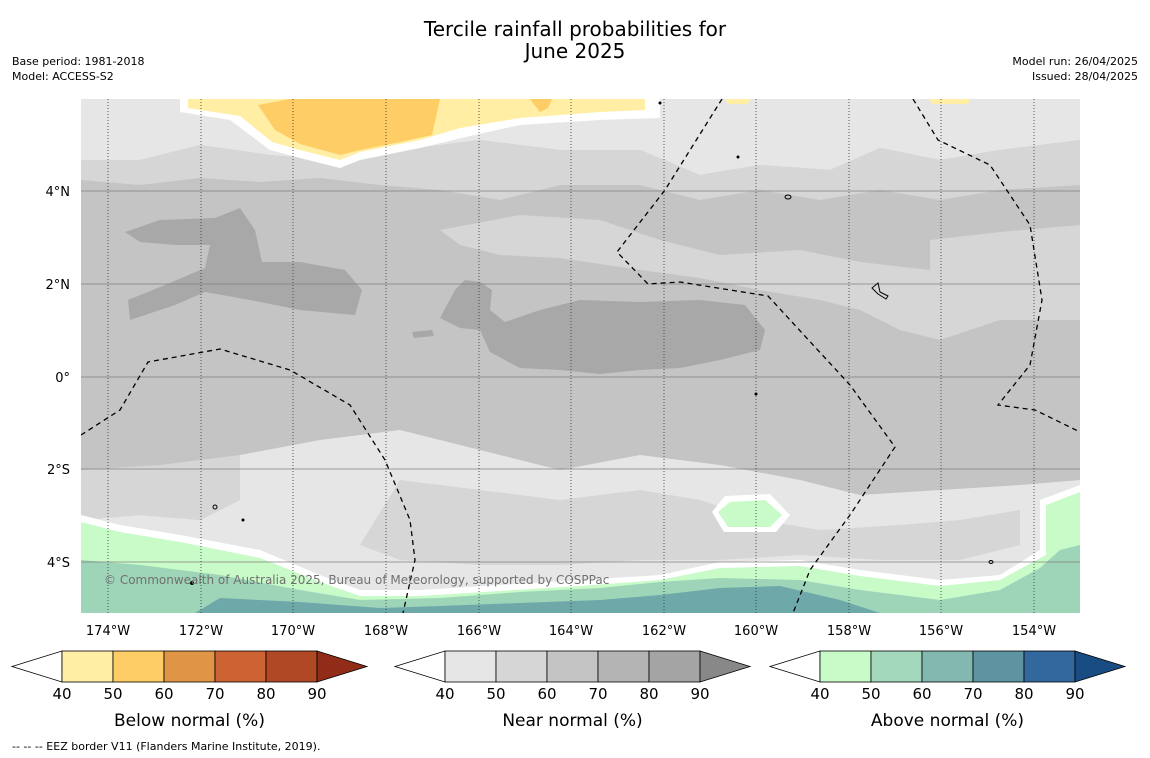 Image resolution: width=1150 pixels, height=758 pixels. Describe the element at coordinates (947, 690) in the screenshot. I see `colorbar-above: 40 50 60 70 80 90 Above normal (%)` at that location.